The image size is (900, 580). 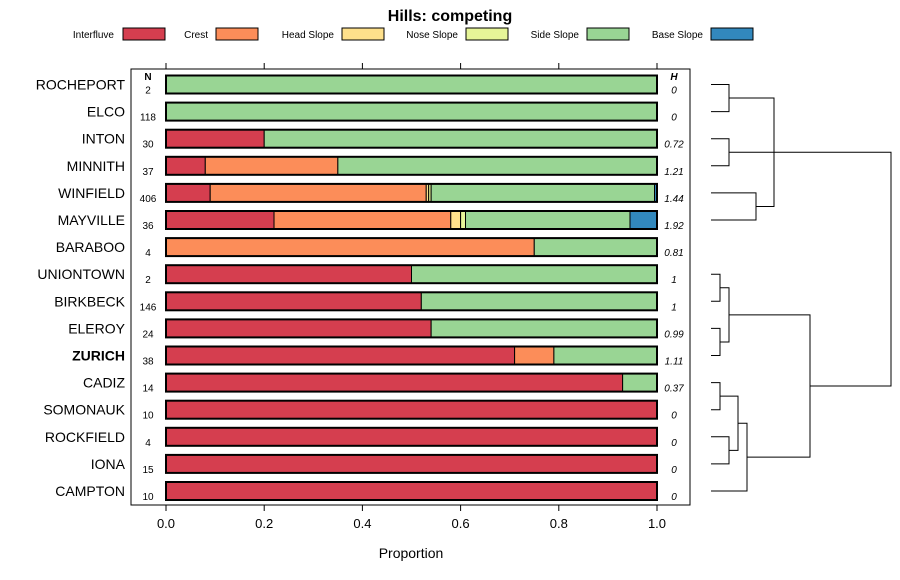 What do you see at coordinates (674, 362) in the screenshot?
I see `h-value: 1.11` at bounding box center [674, 362].